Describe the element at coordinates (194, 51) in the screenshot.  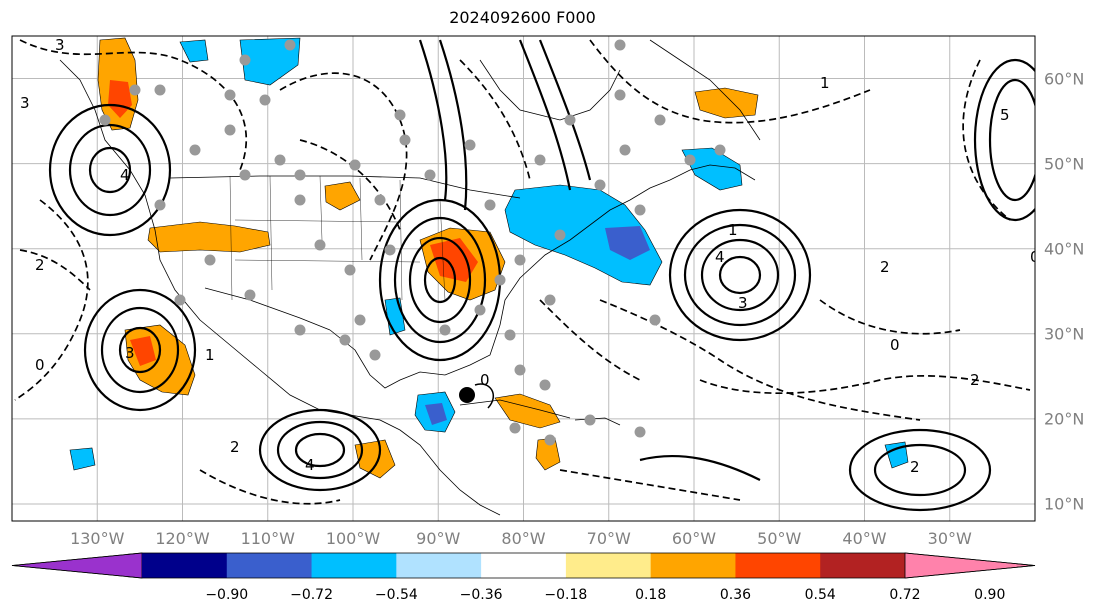
I see `cyan-shading-bc-coast` at that location.